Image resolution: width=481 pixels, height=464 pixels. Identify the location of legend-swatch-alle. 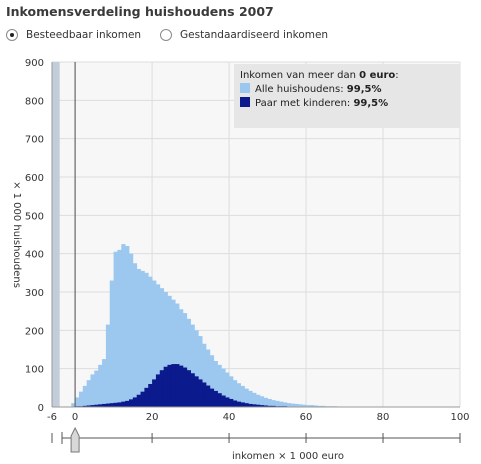
(245, 88).